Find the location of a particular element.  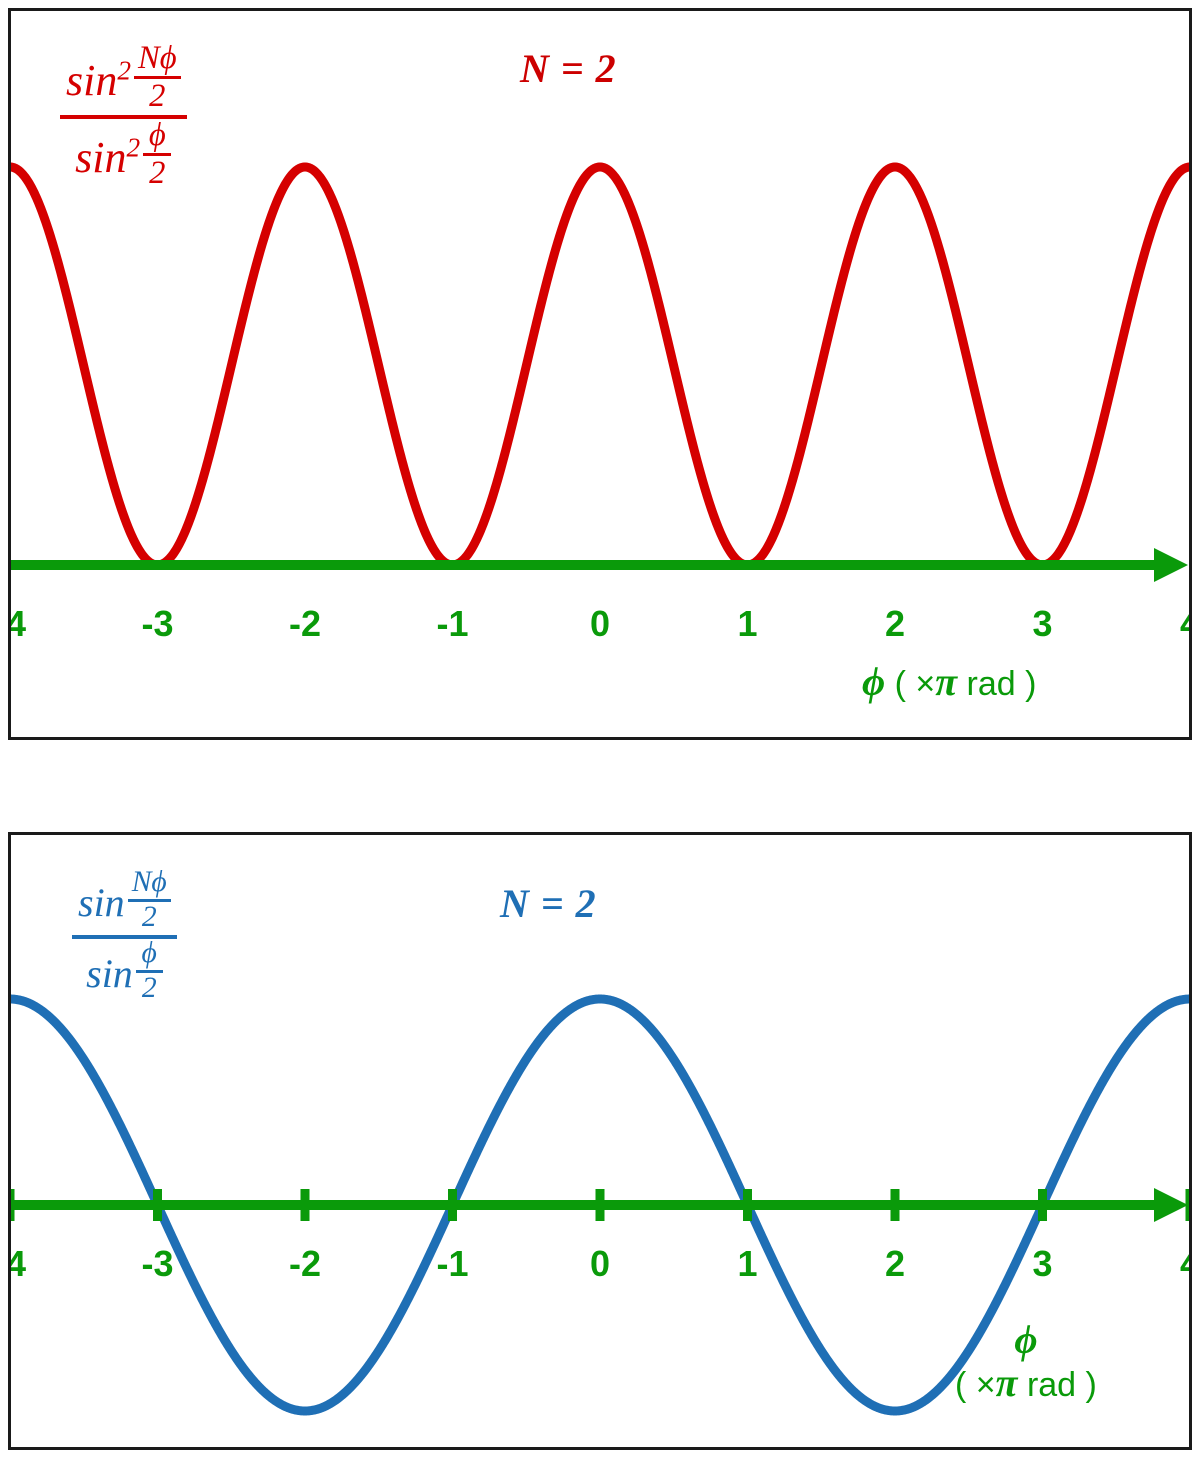

formula-top-num-arg-denominator: 2 is located at coordinates (157, 95).